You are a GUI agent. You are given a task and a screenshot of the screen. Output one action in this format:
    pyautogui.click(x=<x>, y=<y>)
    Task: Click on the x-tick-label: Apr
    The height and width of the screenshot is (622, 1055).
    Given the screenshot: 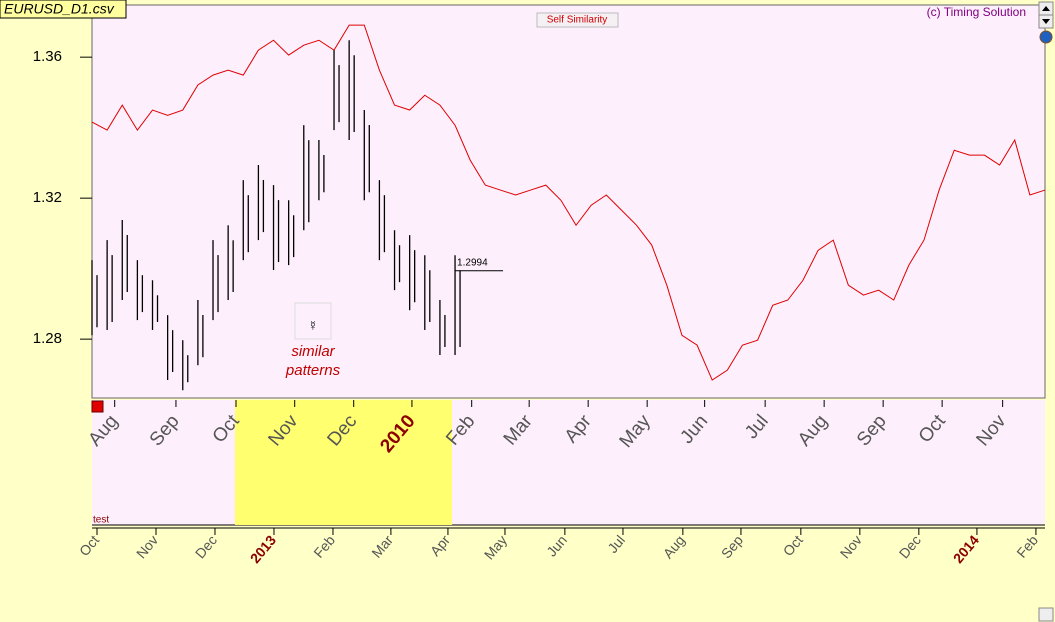 What is the action you would take?
    pyautogui.click(x=440, y=545)
    